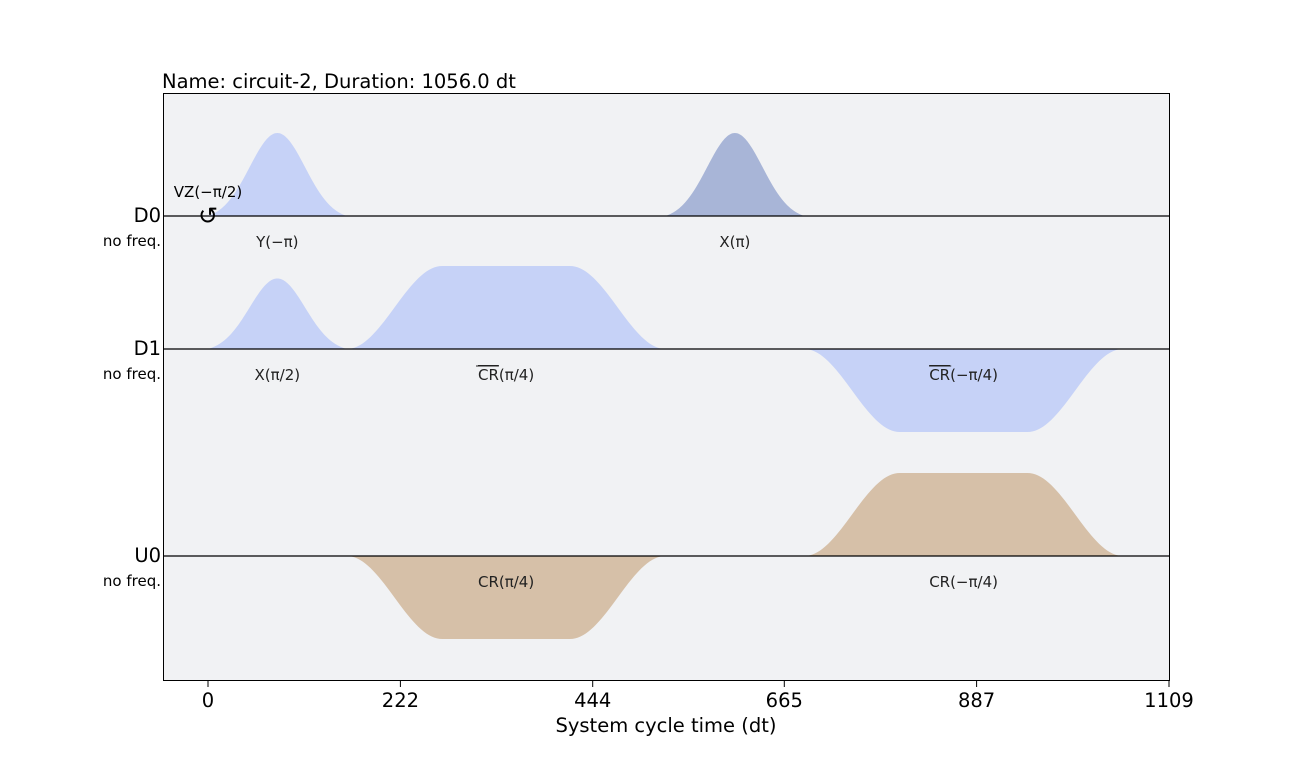 The image size is (1300, 765). What do you see at coordinates (147, 215) in the screenshot?
I see `channel-name-d0: D0` at bounding box center [147, 215].